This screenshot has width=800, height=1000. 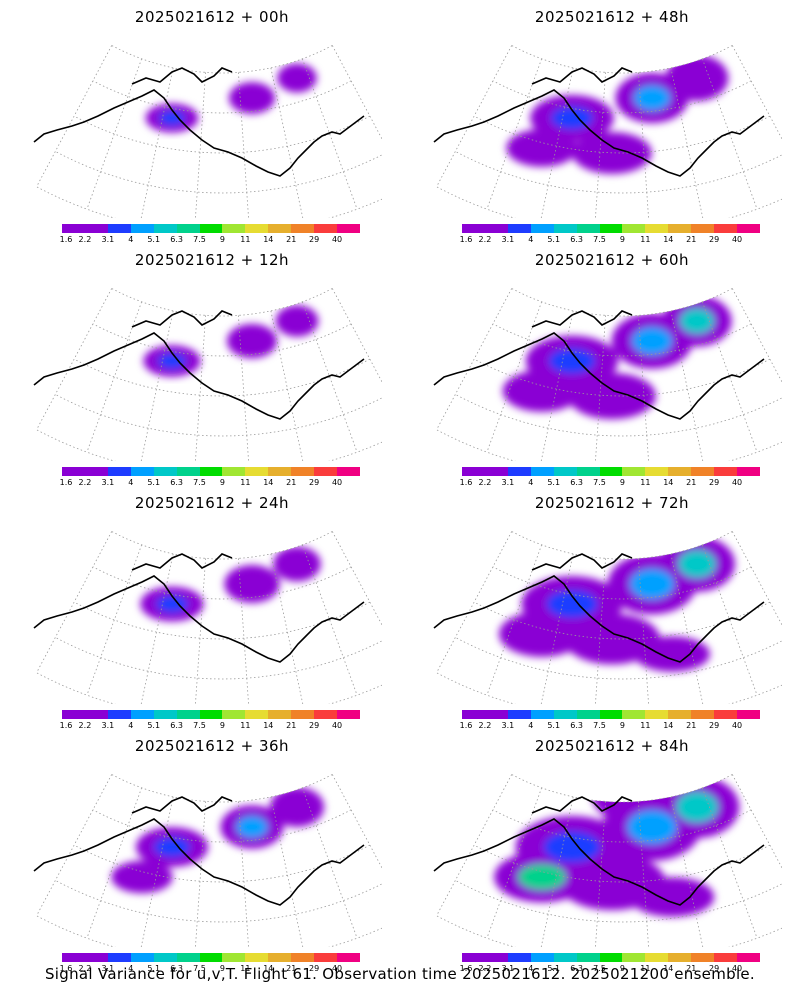 What do you see at coordinates (199, 968) in the screenshot?
I see `colorbar-tick-label: 7.5` at bounding box center [199, 968].